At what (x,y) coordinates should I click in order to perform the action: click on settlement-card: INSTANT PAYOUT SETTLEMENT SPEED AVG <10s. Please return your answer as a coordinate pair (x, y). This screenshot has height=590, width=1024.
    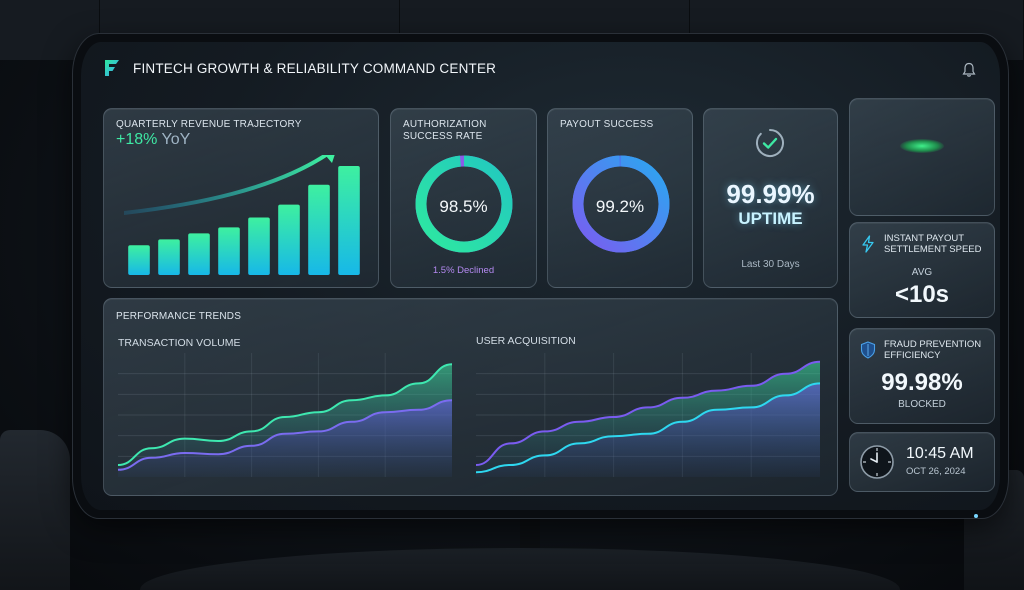
    Looking at the image, I should click on (922, 270).